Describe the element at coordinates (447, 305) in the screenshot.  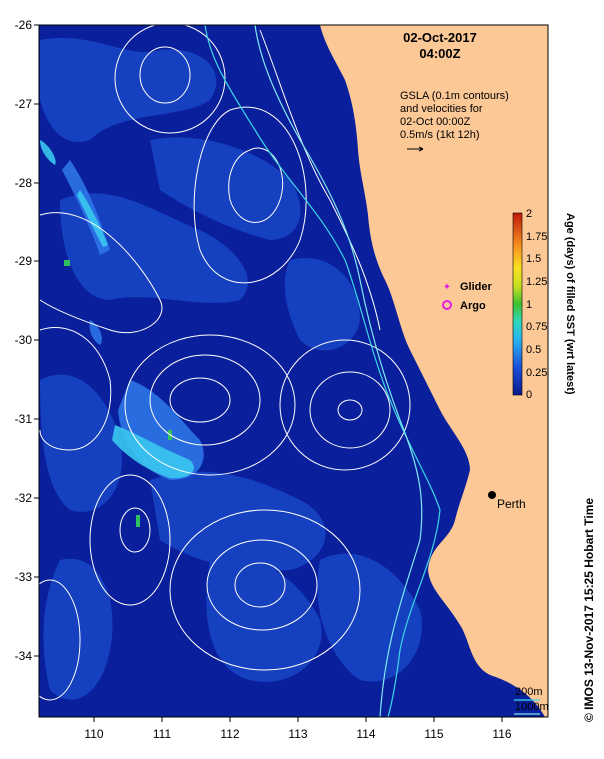
I see `argo-symbol-icon` at that location.